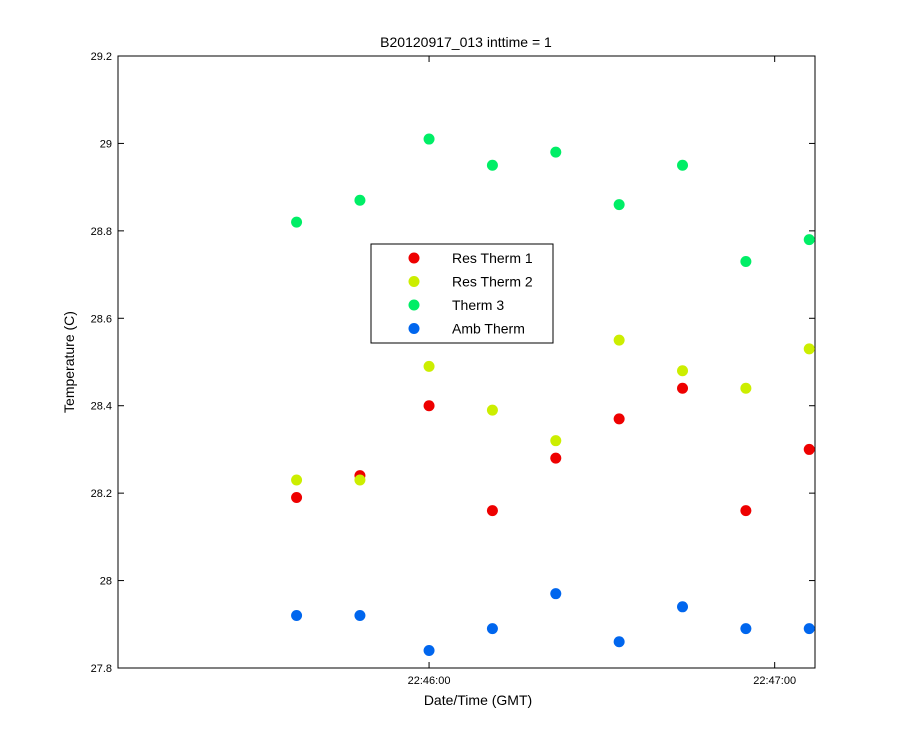 This screenshot has height=750, width=900. I want to click on y-tick-label: 28.8, so click(101, 232).